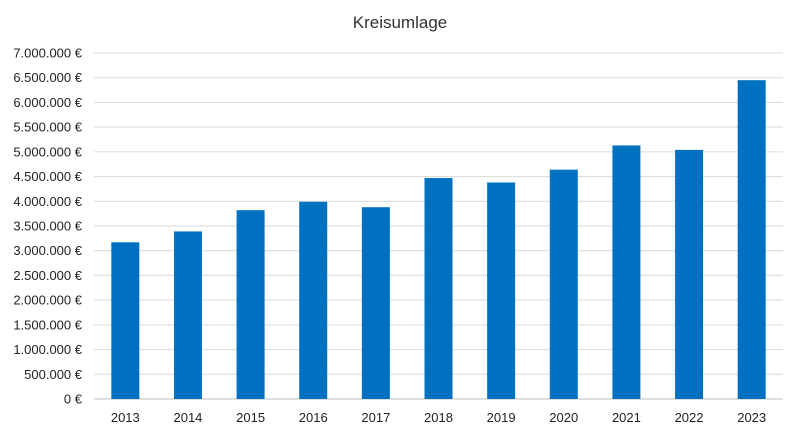 The width and height of the screenshot is (800, 436). Describe the element at coordinates (626, 272) in the screenshot. I see `bar-2021` at that location.